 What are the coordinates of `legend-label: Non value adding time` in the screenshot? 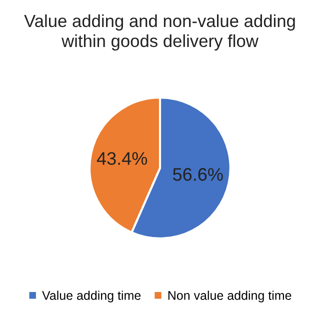 It's located at (230, 296).